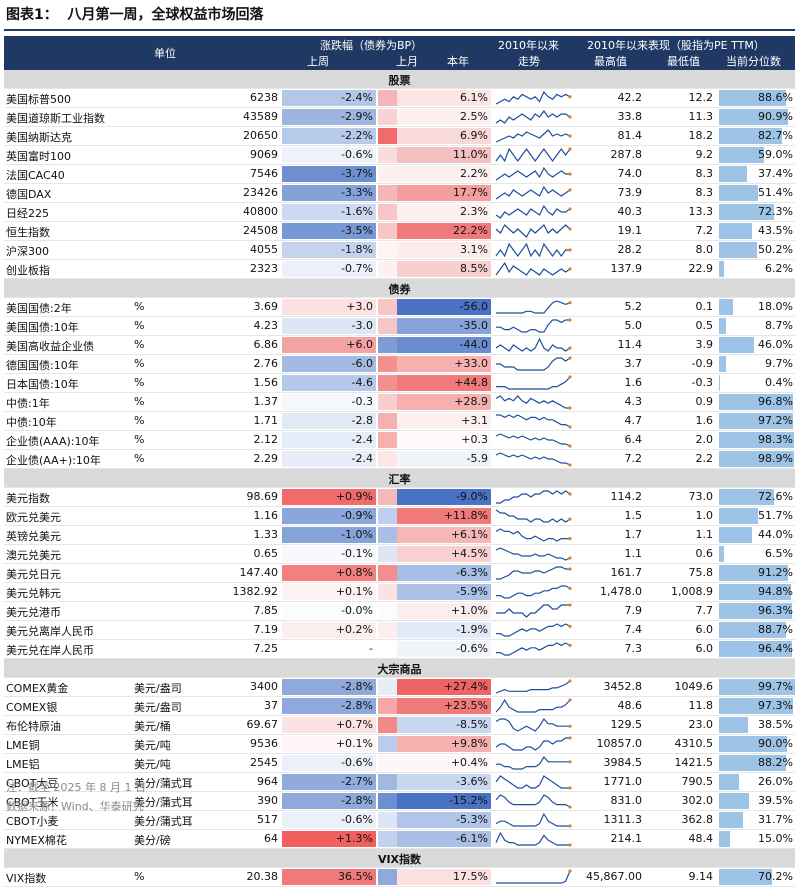 The height and width of the screenshot is (887, 799). Describe the element at coordinates (757, 687) in the screenshot. I see `percentile-cell: 99.7%` at that location.